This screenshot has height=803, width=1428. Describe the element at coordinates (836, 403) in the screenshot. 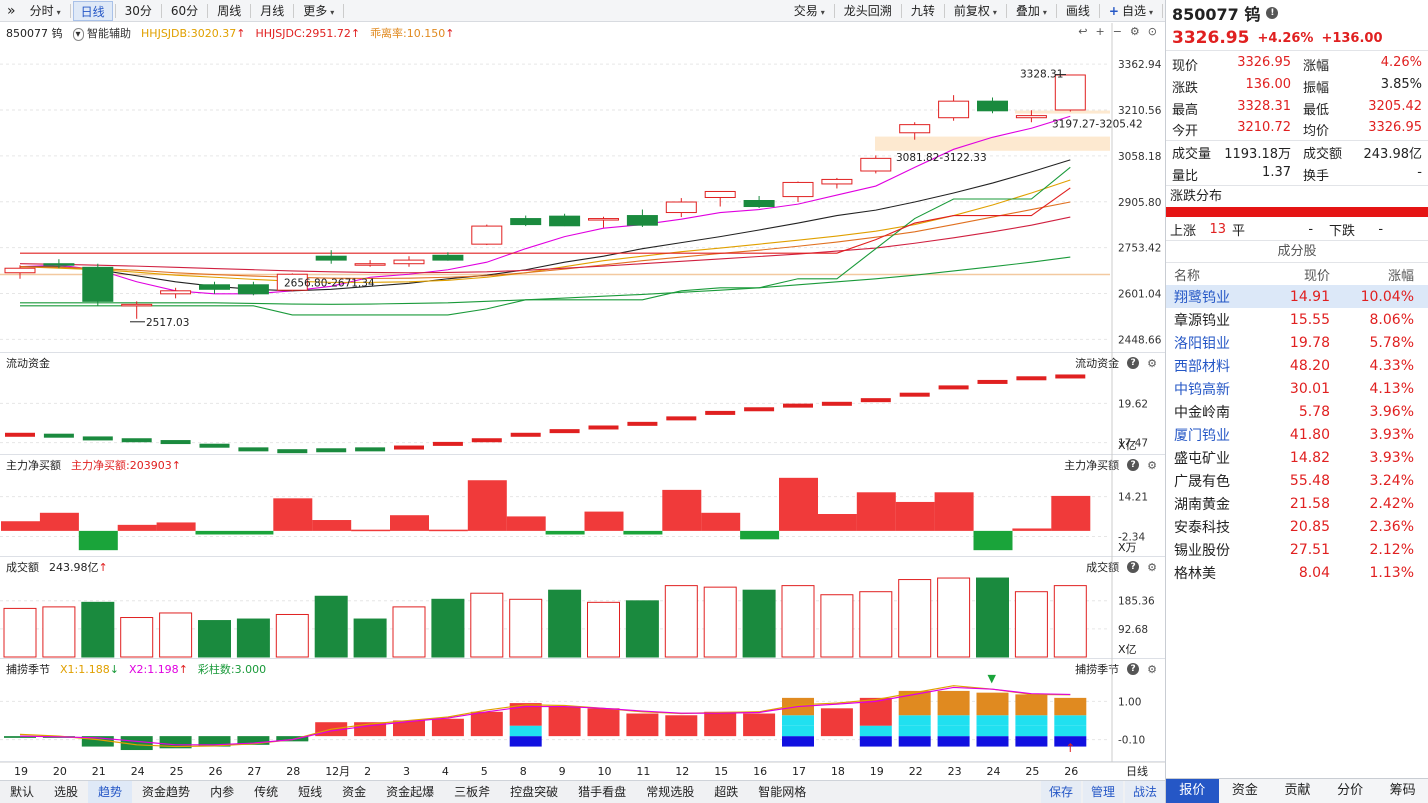

I see `flow-bar` at that location.